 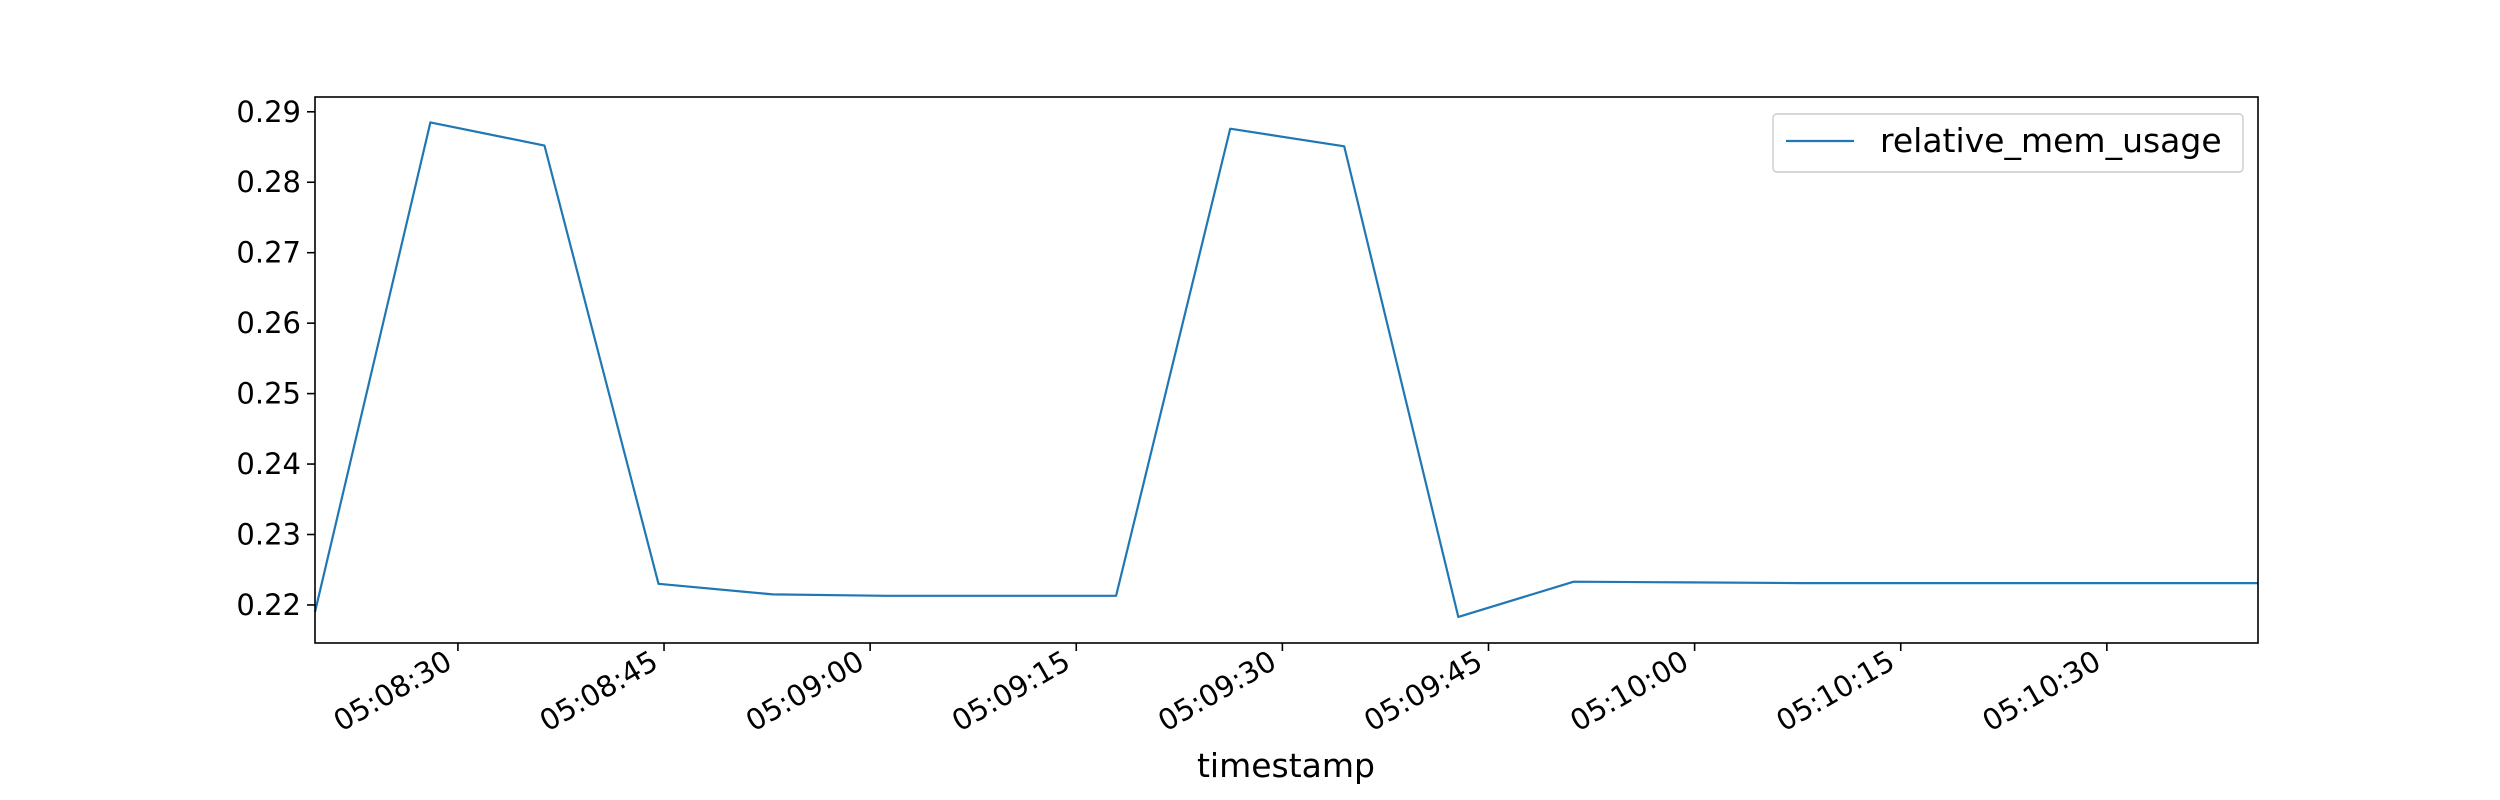 What do you see at coordinates (268, 112) in the screenshot?
I see `y-tick-label: 0.29` at bounding box center [268, 112].